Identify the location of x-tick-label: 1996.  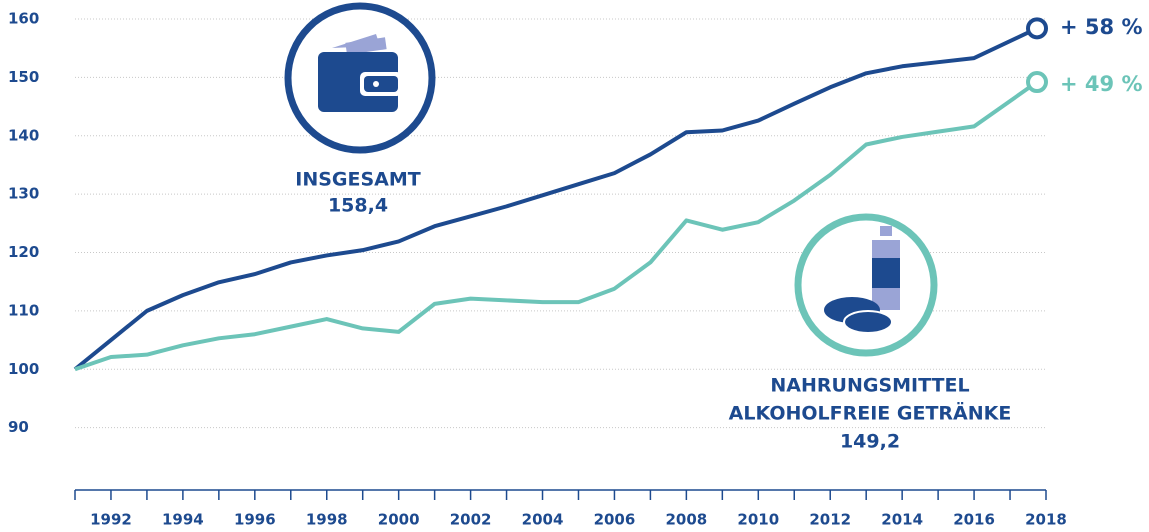
(255, 520).